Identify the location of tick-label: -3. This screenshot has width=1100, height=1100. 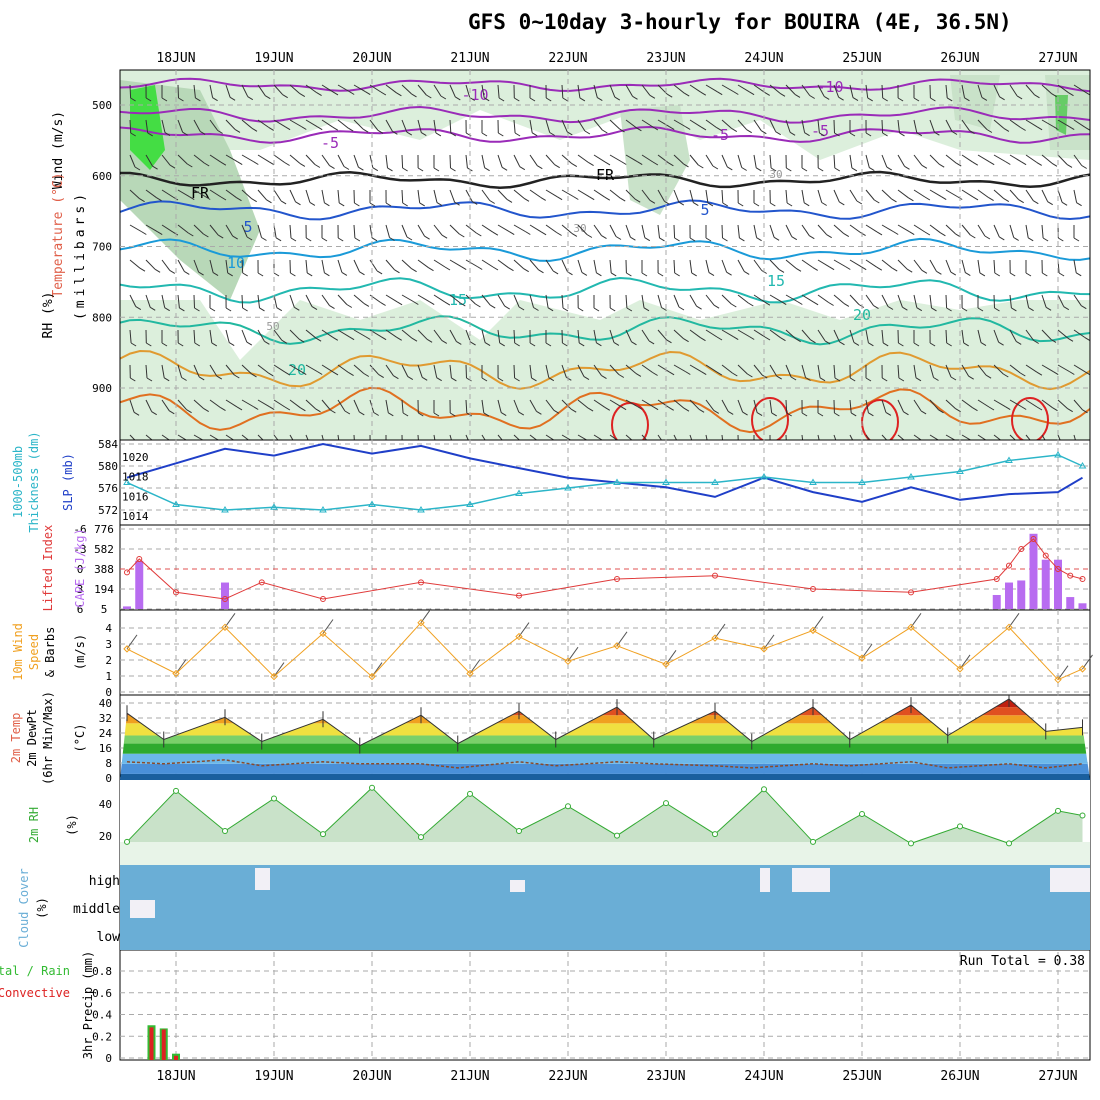
(79, 549).